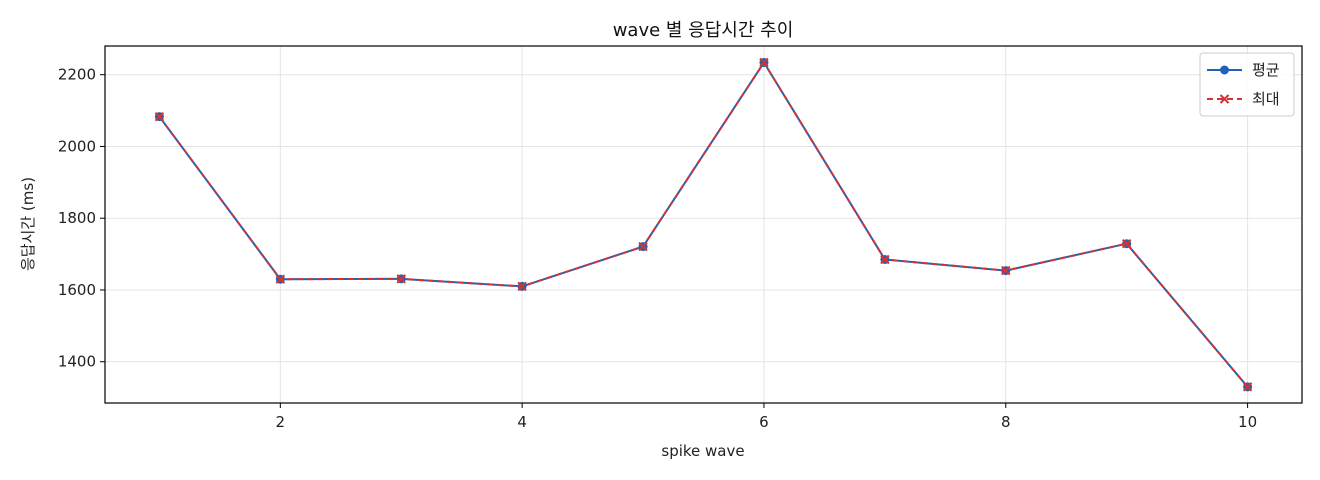 This screenshot has height=480, width=1320. I want to click on x-axis-title: spike wave, so click(702, 451).